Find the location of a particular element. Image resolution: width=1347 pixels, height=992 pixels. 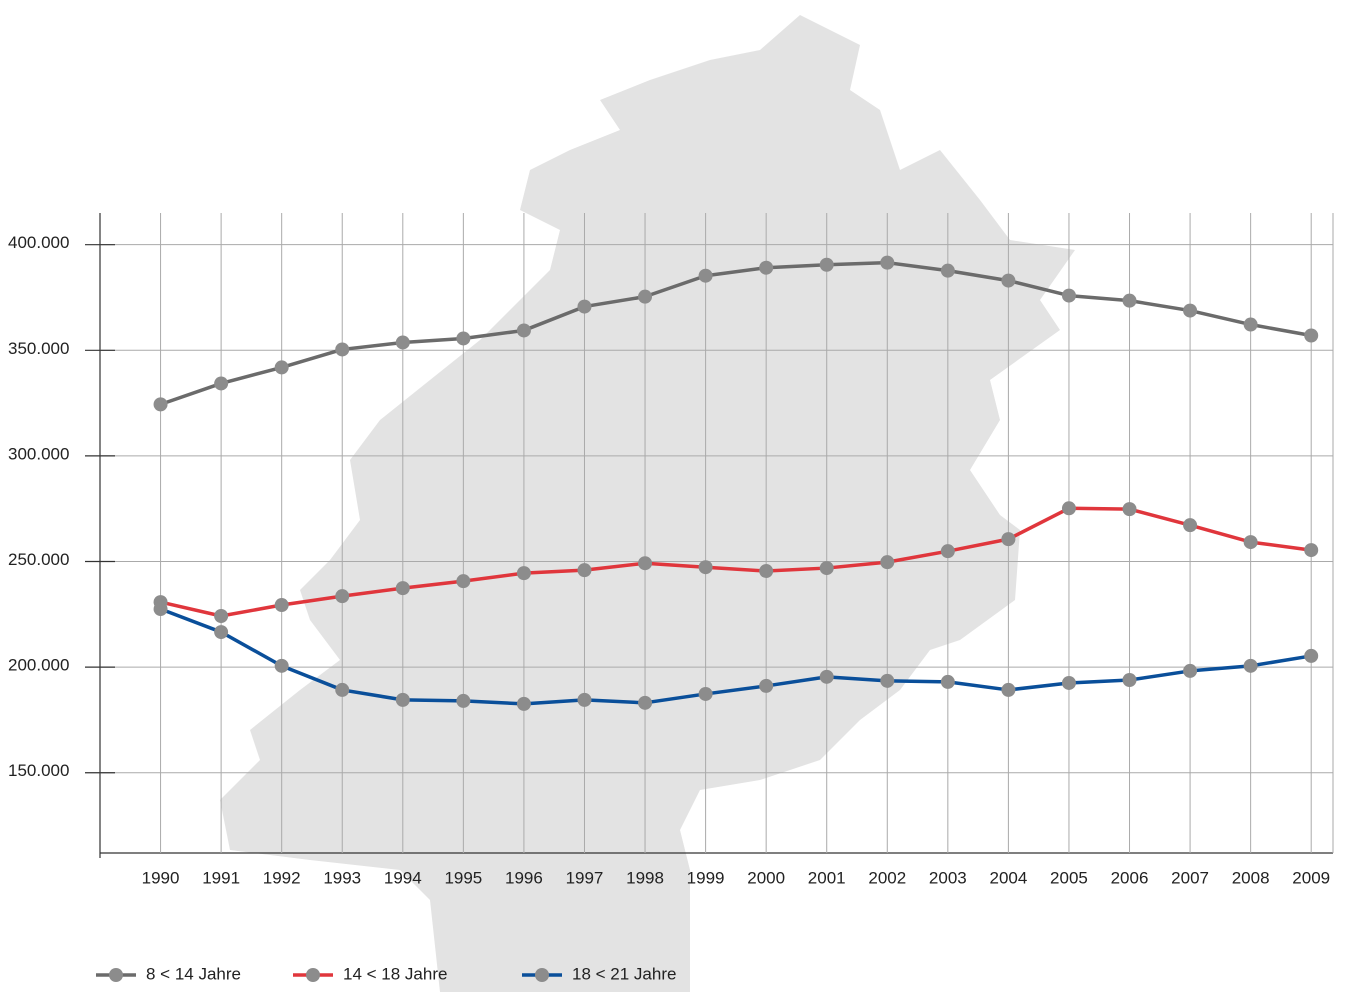

x-tick-label: 1994 is located at coordinates (403, 877).